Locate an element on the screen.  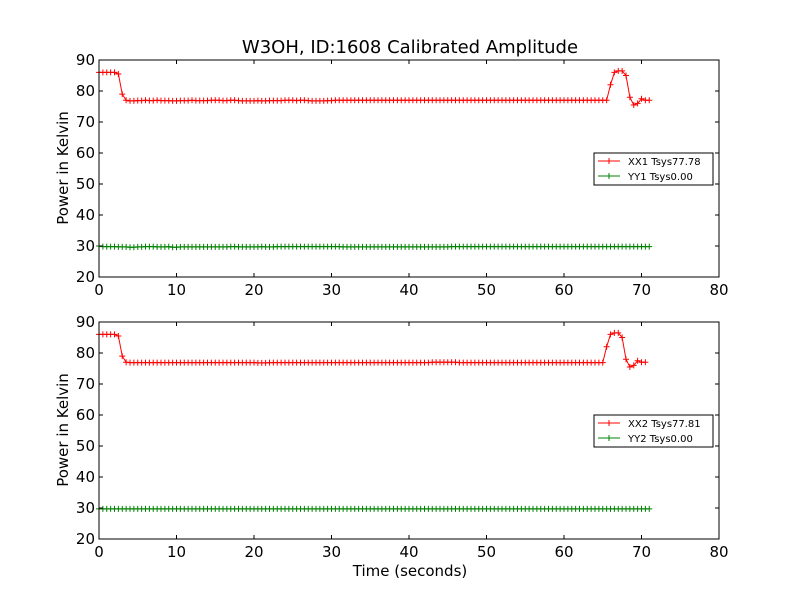
x-axis-label: Time (seconds) is located at coordinates (410, 571).